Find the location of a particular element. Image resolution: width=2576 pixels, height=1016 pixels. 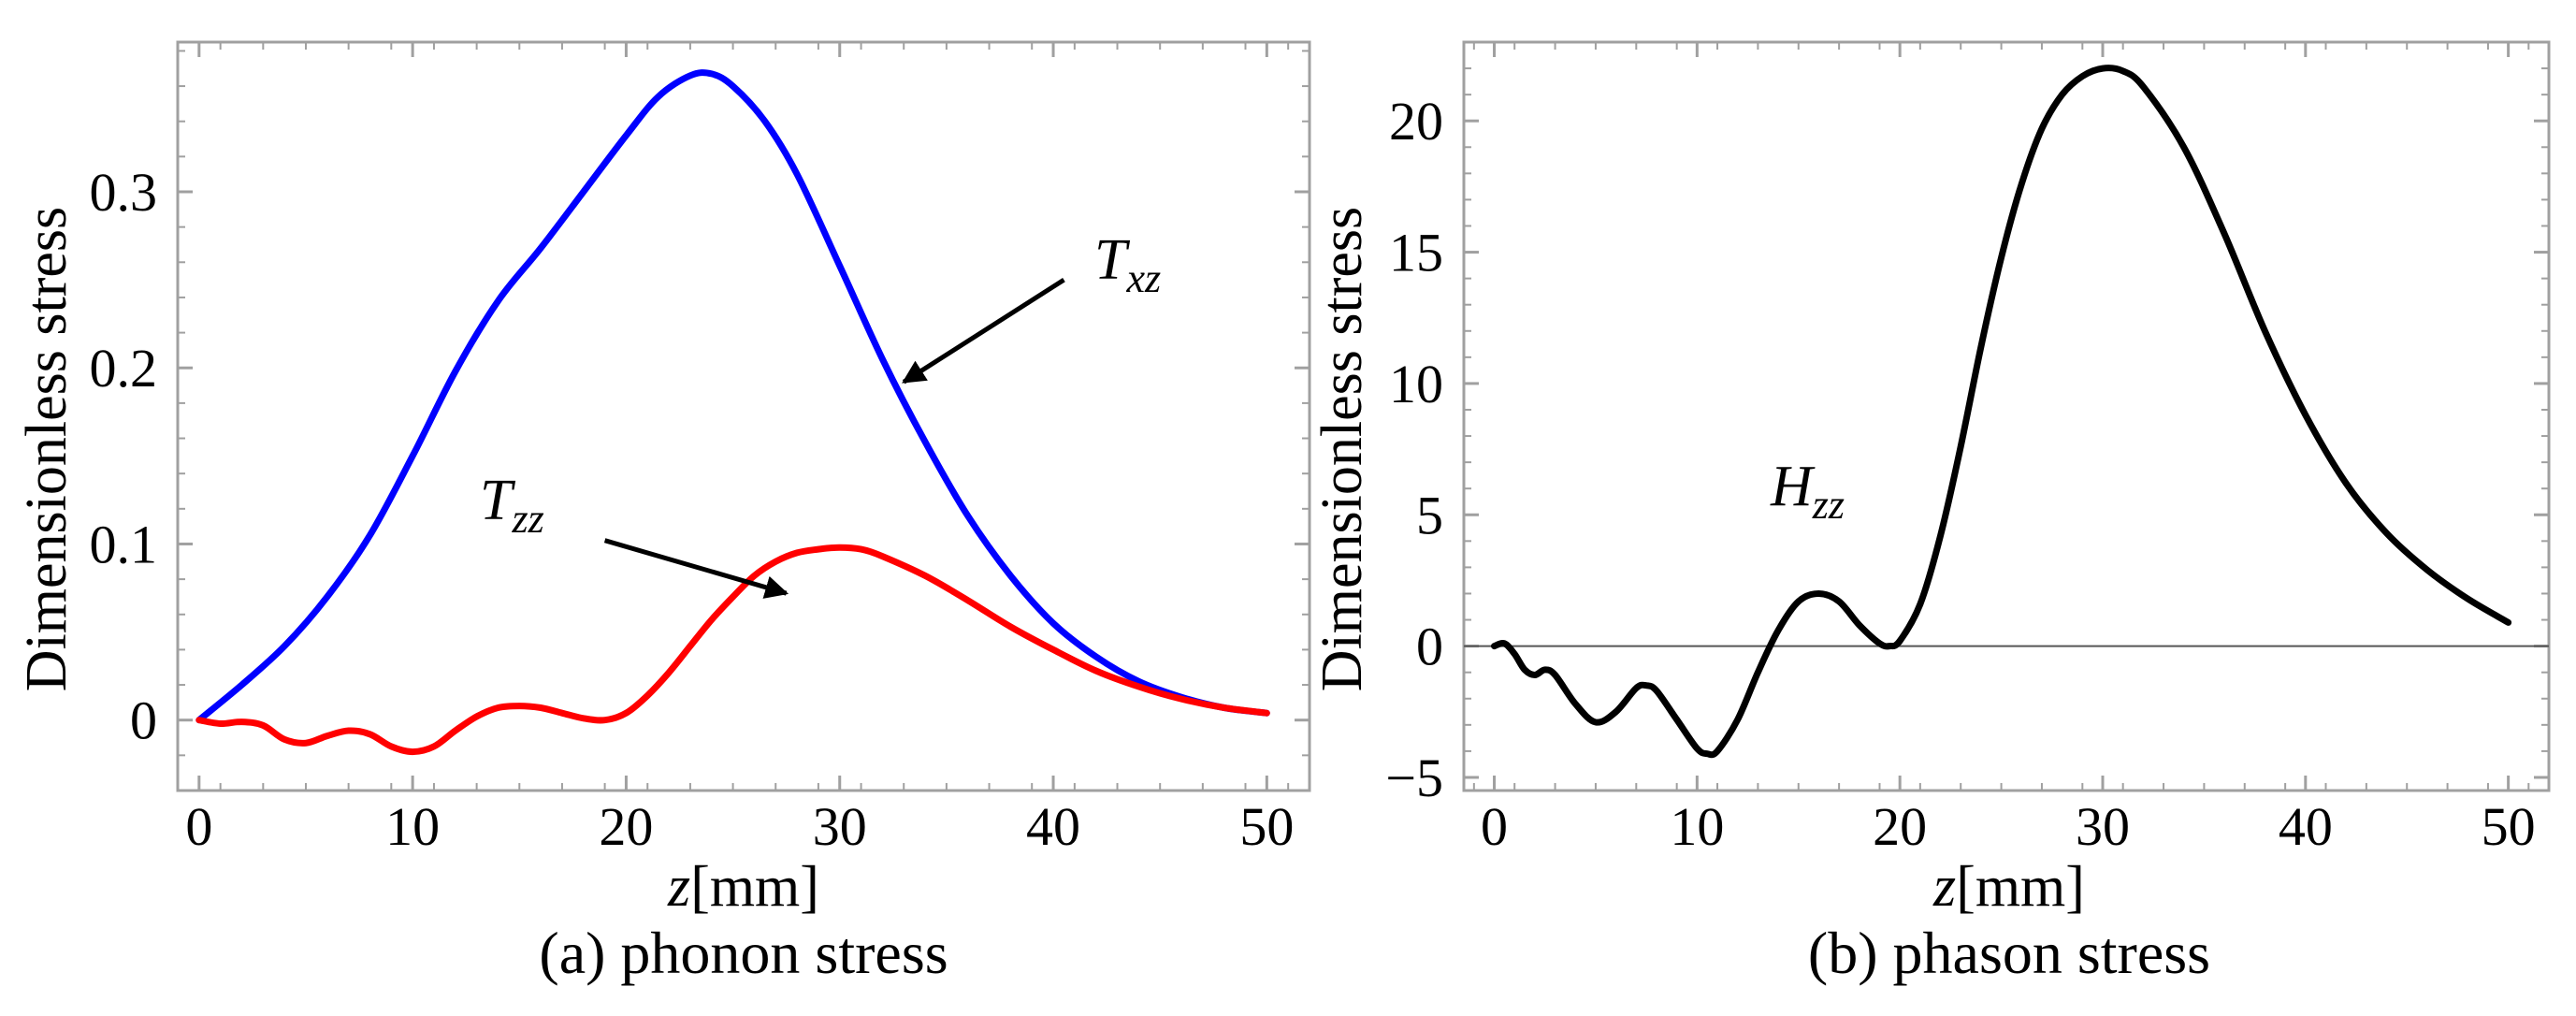

annotations-b: Hzz is located at coordinates (1807, 492).